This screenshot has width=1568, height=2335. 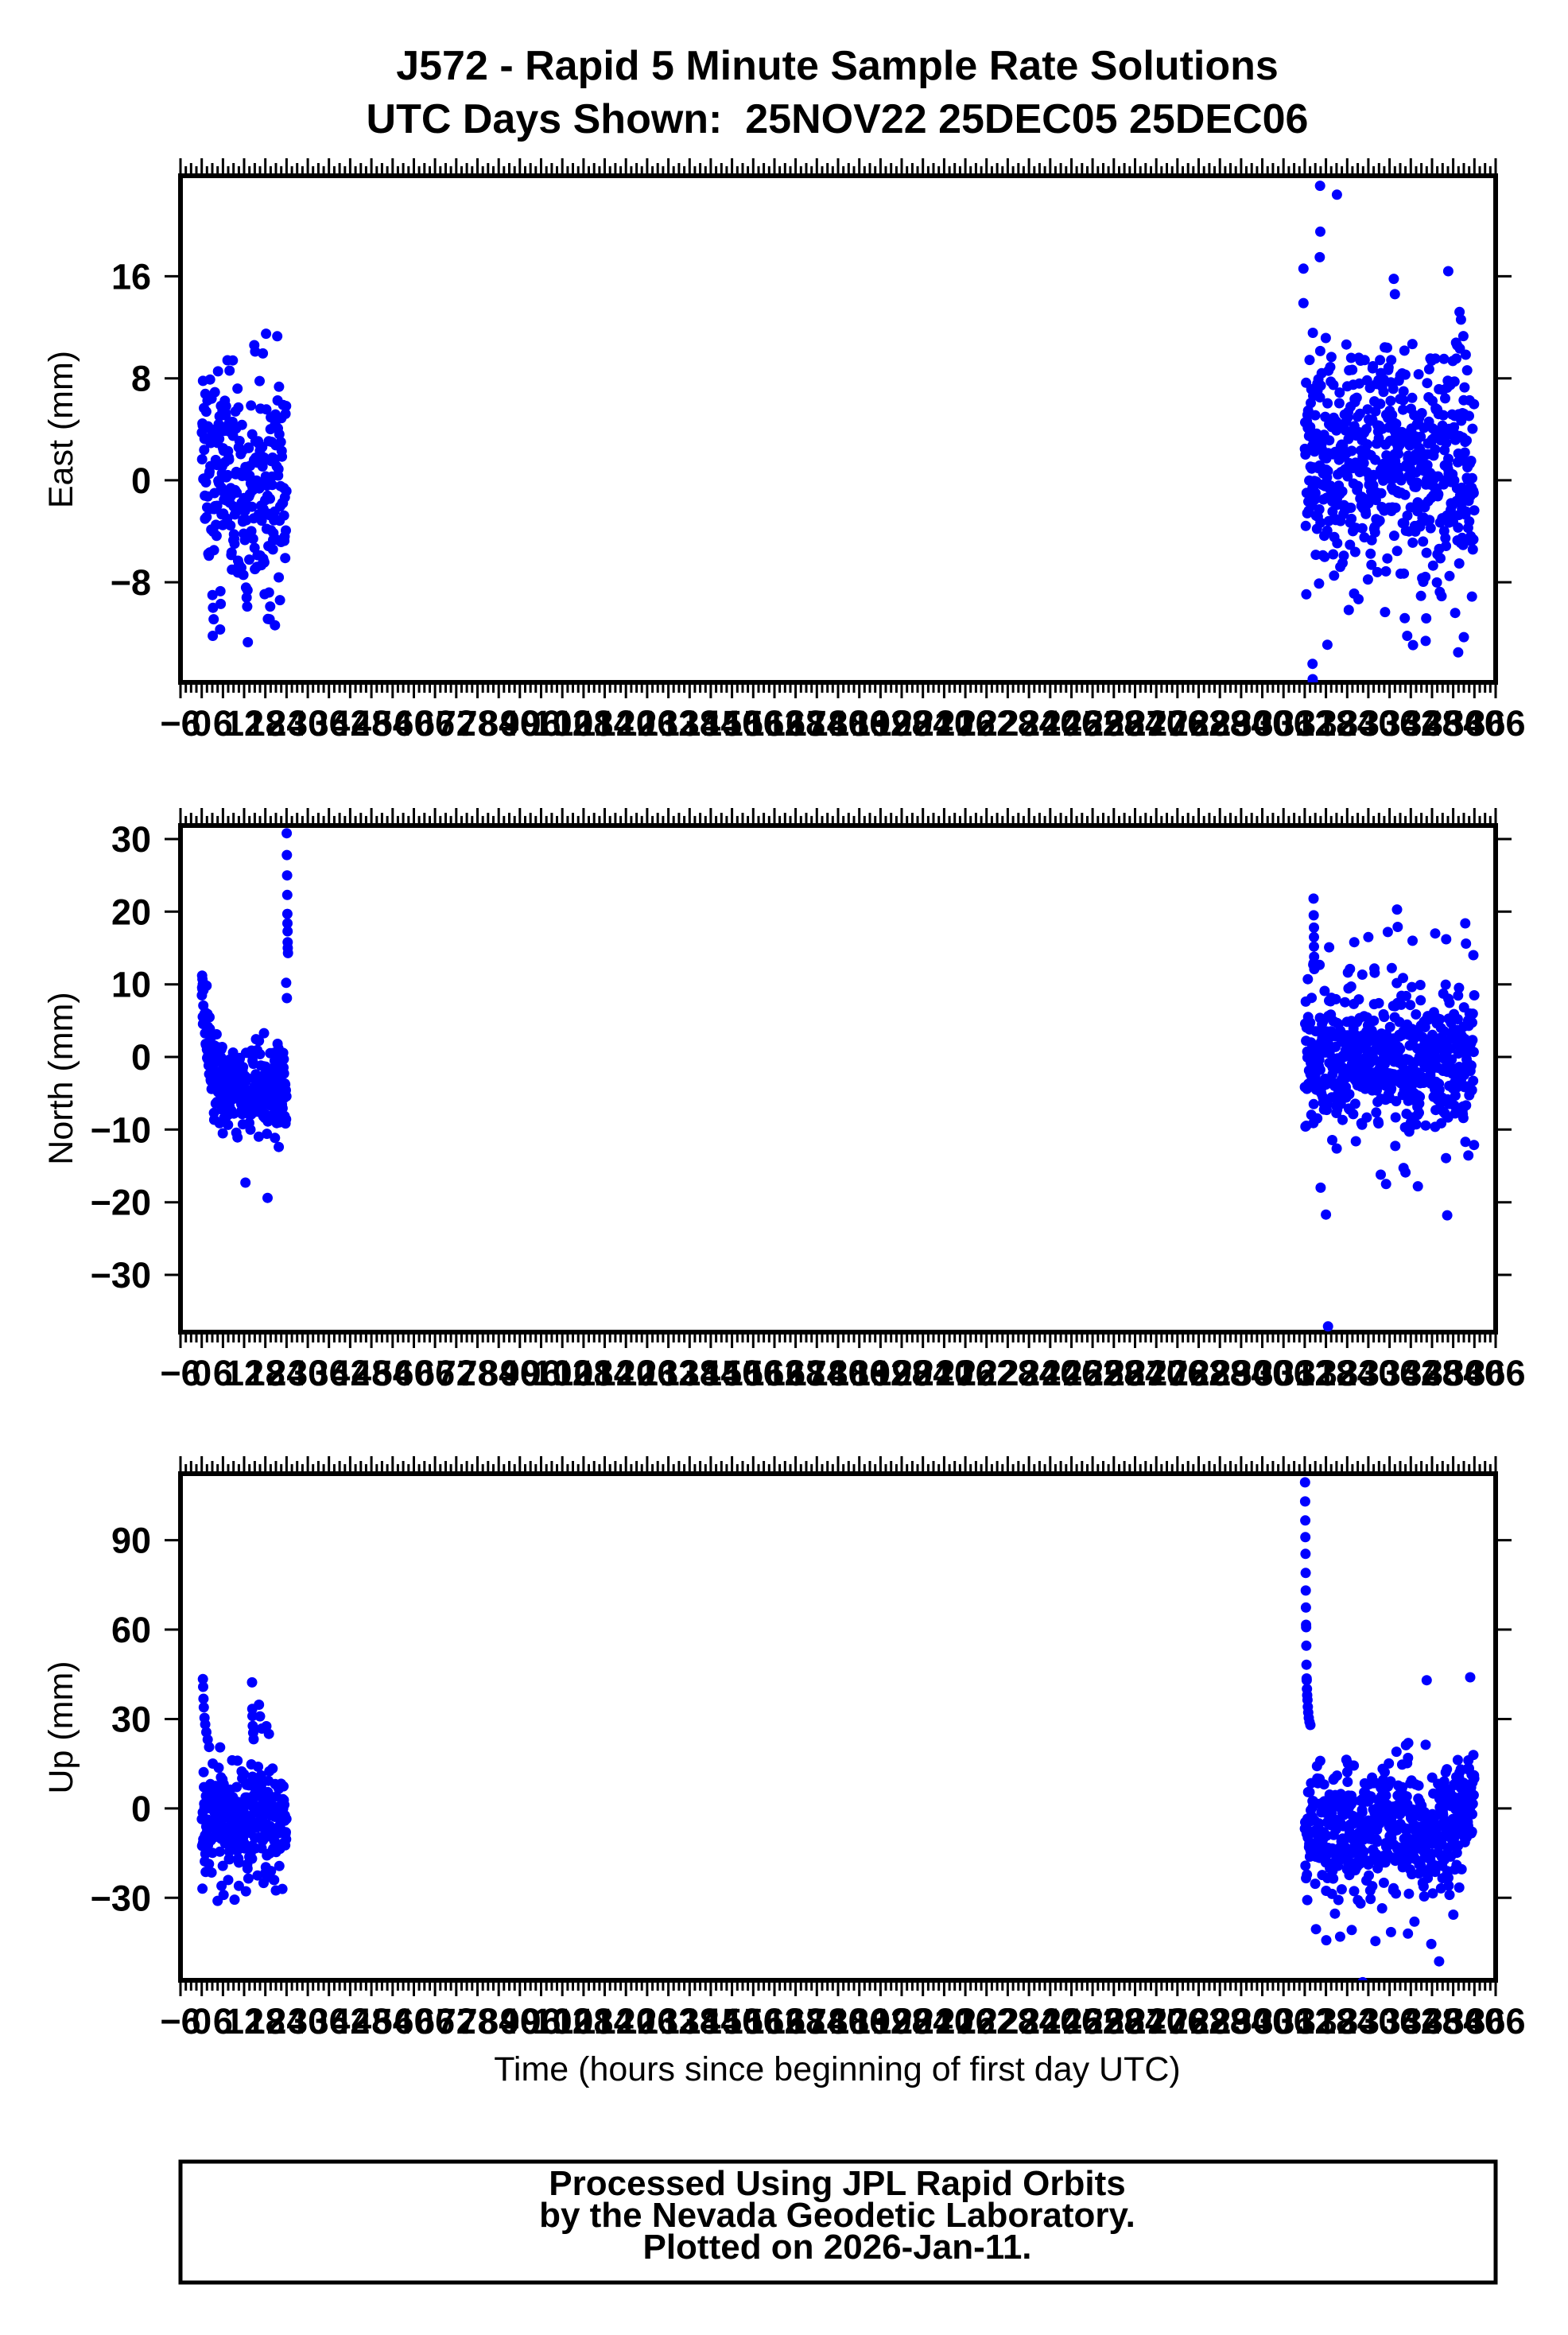 What do you see at coordinates (223, 723) in the screenshot?
I see `svg-text: 6` at bounding box center [223, 723].